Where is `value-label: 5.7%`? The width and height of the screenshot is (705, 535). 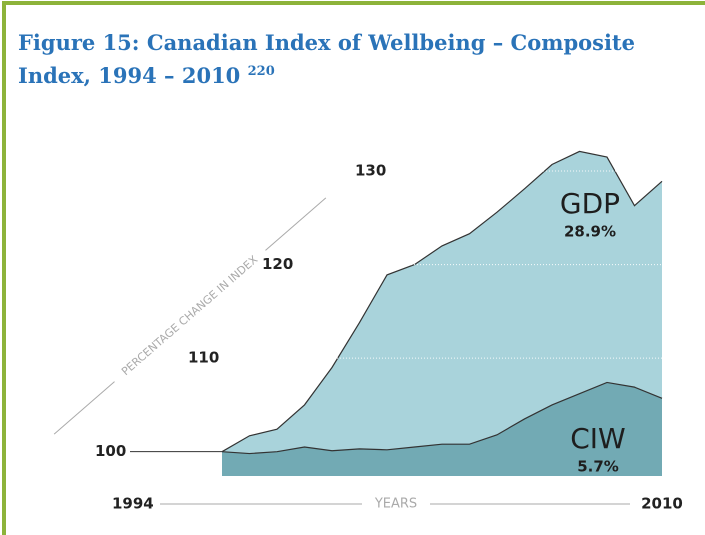
value-label: 5.7% is located at coordinates (598, 467).